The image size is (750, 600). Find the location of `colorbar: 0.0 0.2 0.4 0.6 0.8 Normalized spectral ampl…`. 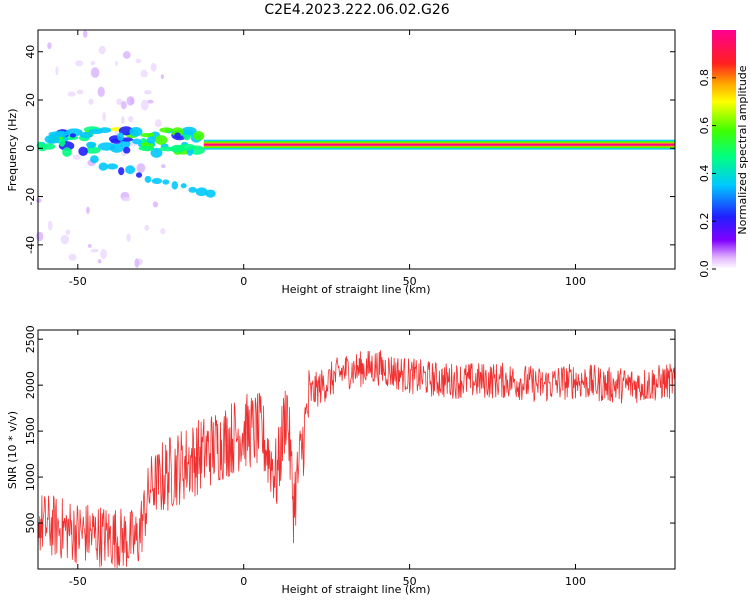

colorbar: 0.0 0.2 0.4 0.6 0.8 Normalized spectral ampl… is located at coordinates (723, 154).